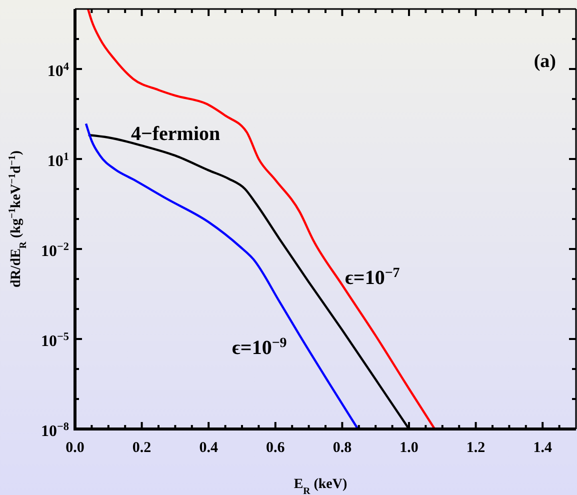 This screenshot has width=577, height=495. What do you see at coordinates (75, 448) in the screenshot?
I see `x-tick-label: 0.0` at bounding box center [75, 448].